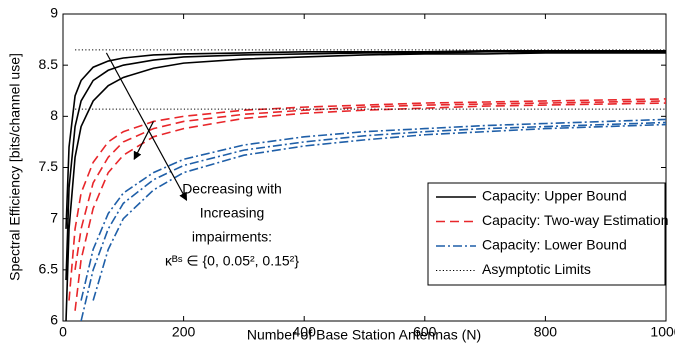  What do you see at coordinates (54, 13) in the screenshot?
I see `y-tick-label: 9` at bounding box center [54, 13].